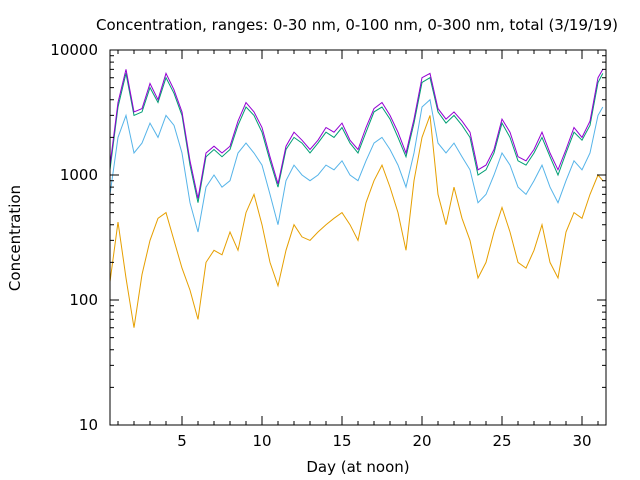  Describe the element at coordinates (261, 441) in the screenshot. I see `x-tick-label: 10` at that location.